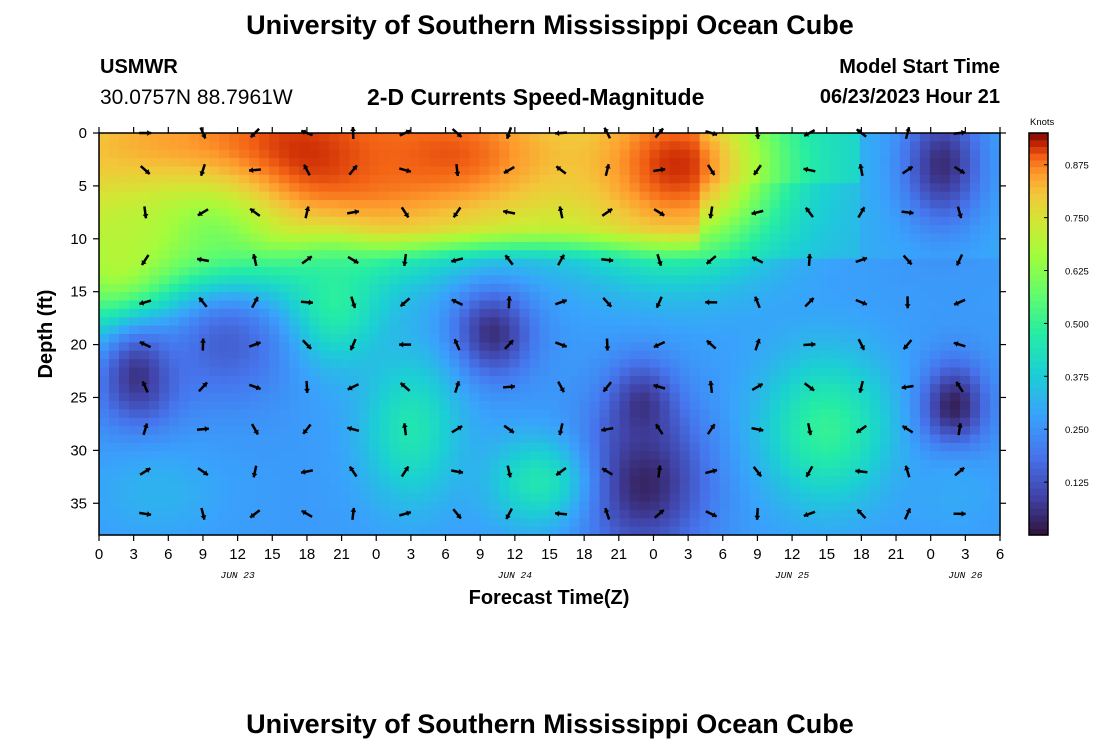  I want to click on model-start-time: 06/23/2023 Hour 21, so click(909, 97).